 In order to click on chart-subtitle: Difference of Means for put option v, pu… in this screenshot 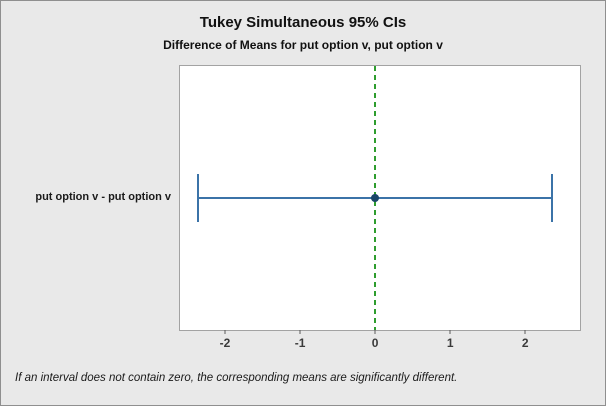, I will do `click(303, 45)`.